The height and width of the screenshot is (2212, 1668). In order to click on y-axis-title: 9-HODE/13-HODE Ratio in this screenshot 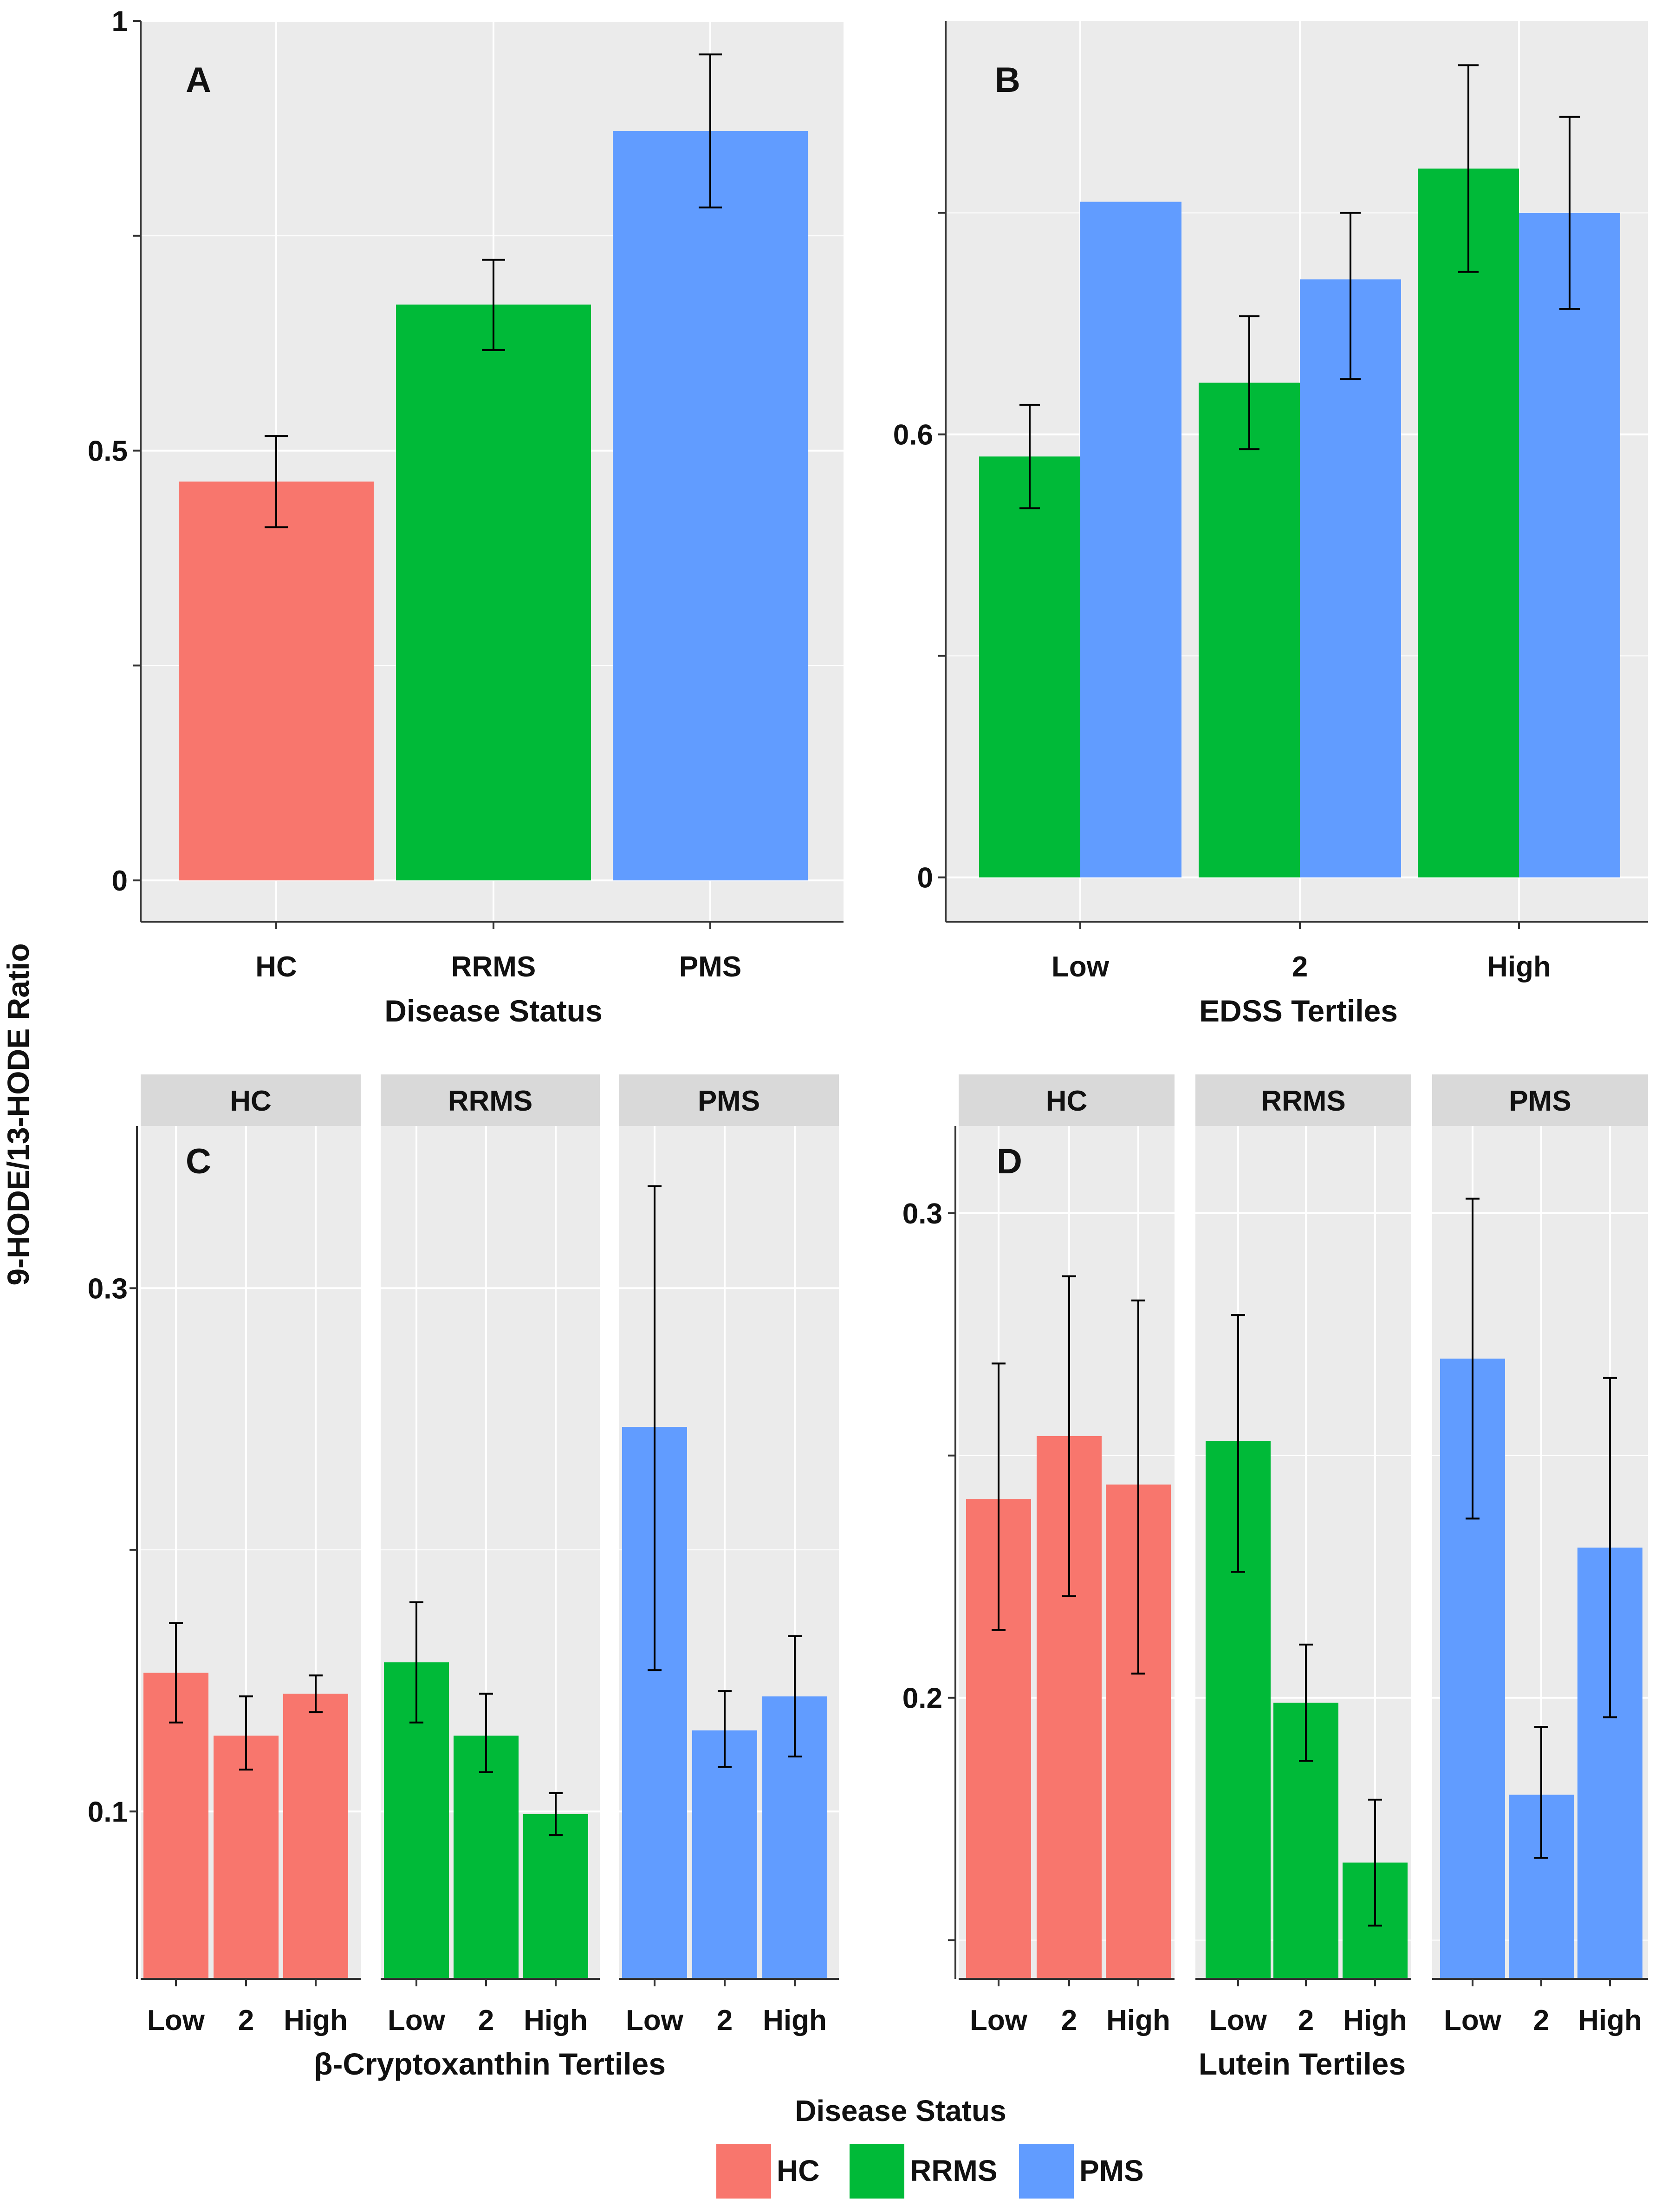, I will do `click(18, 1114)`.